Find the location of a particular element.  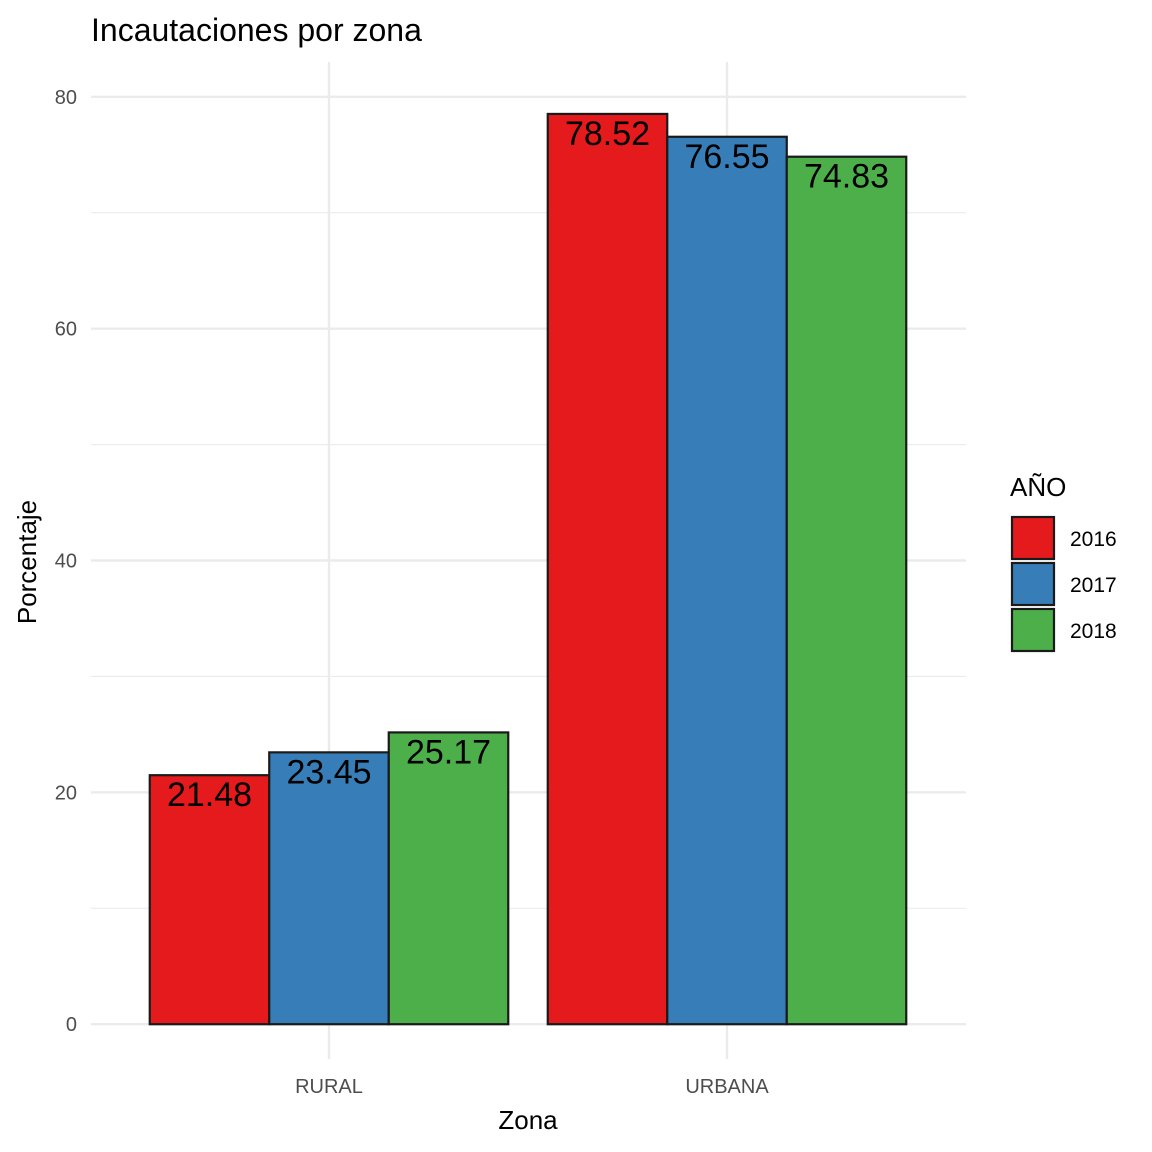

data-label: 25.17 is located at coordinates (448, 752).